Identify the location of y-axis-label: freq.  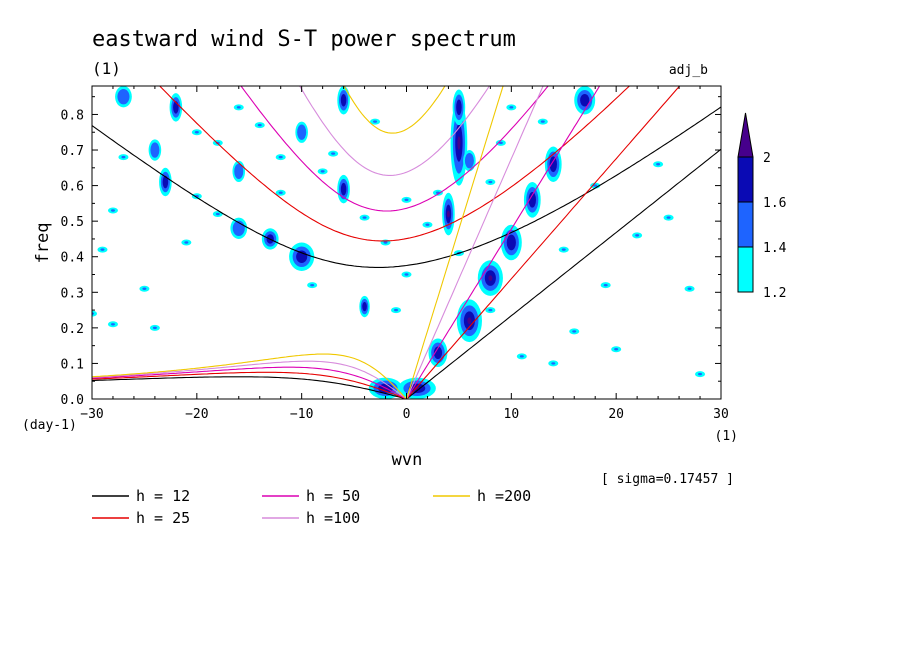
(43, 243).